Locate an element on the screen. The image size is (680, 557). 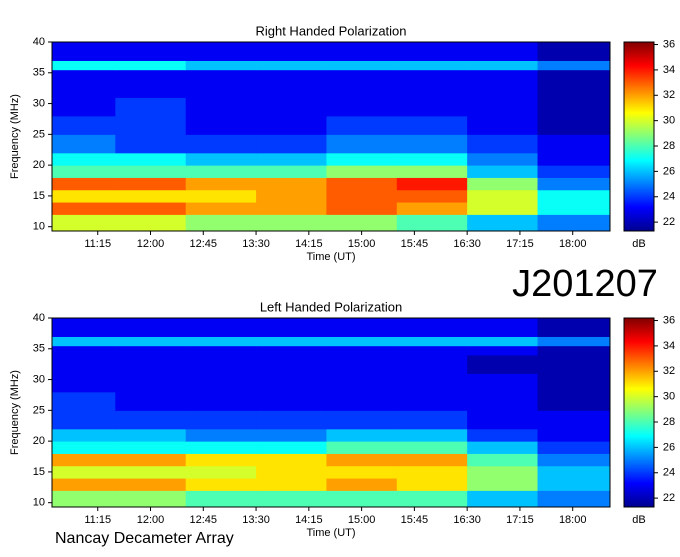
x-tick-label: 17:15 is located at coordinates (520, 244).